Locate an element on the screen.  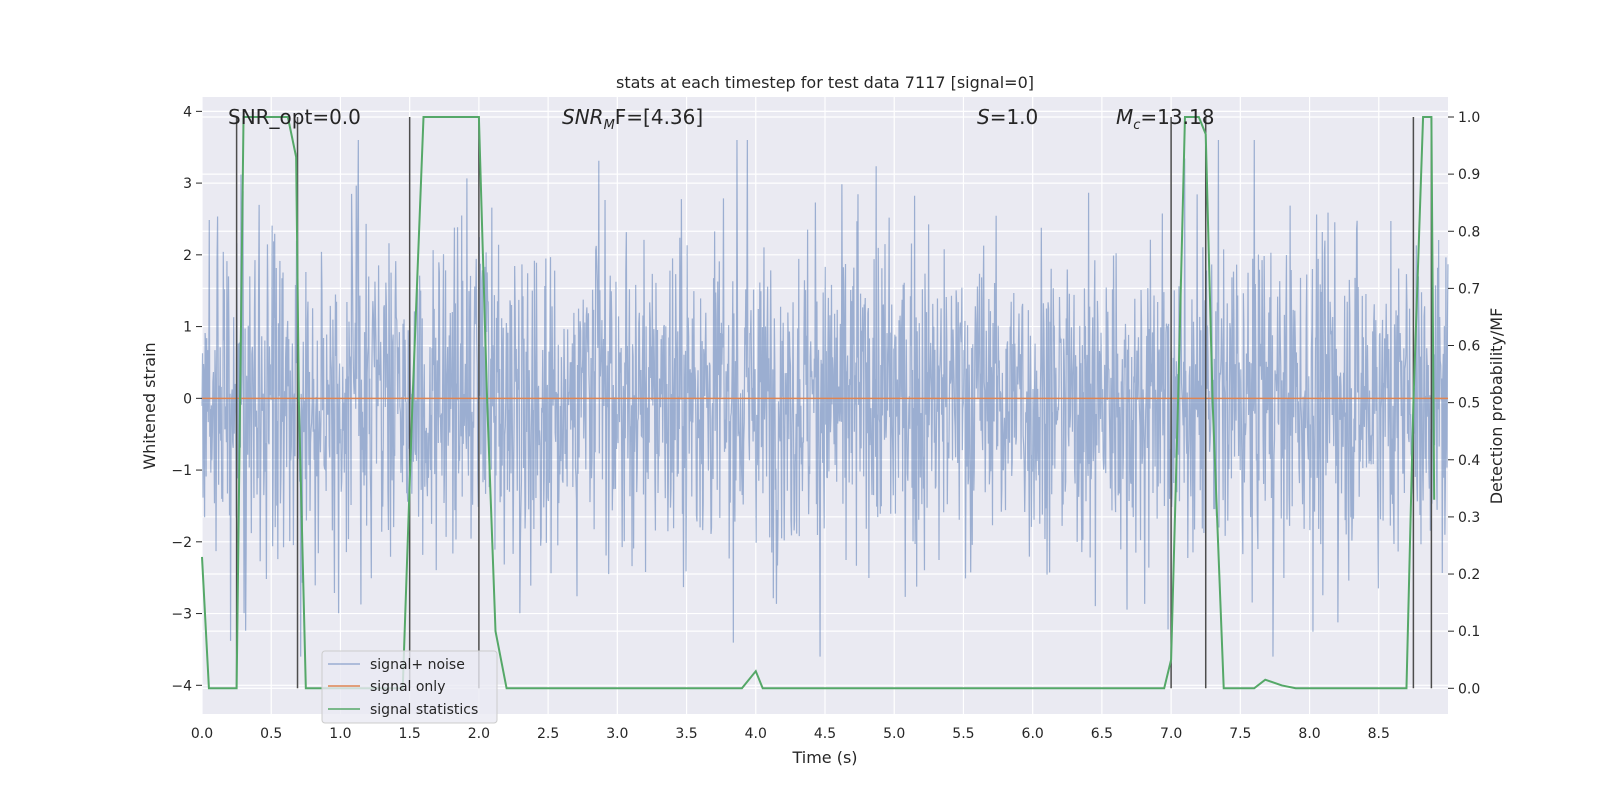
y-left-tick-label: 1 is located at coordinates (187, 328).